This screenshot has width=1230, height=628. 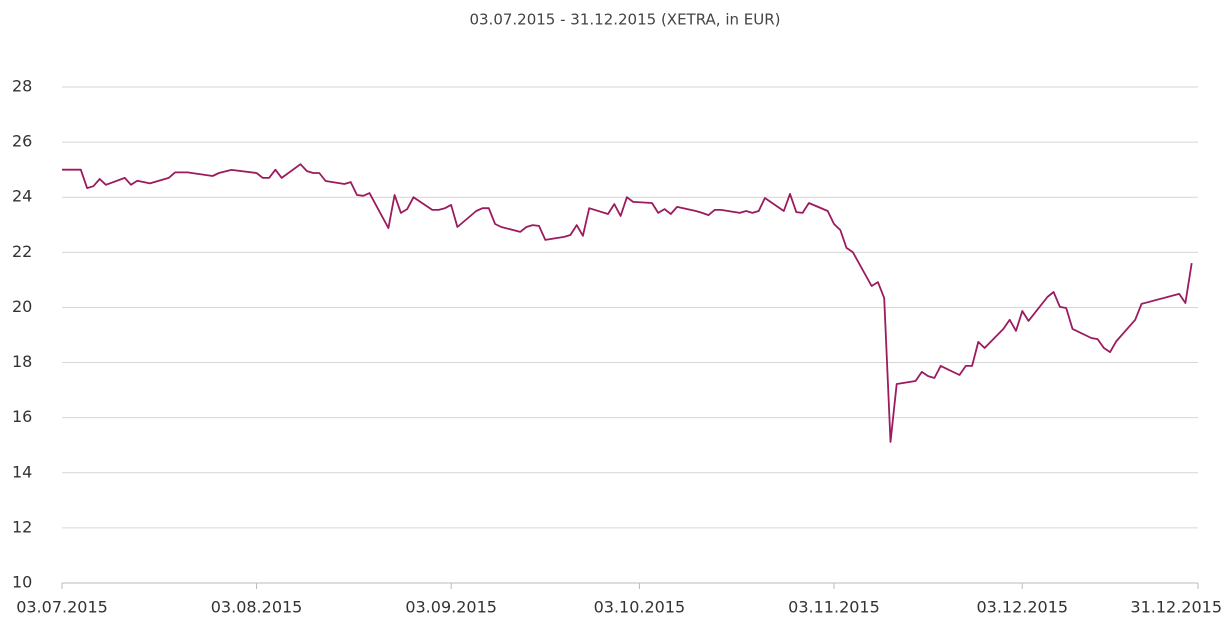 I want to click on y-tick-label: 28, so click(x=22, y=86).